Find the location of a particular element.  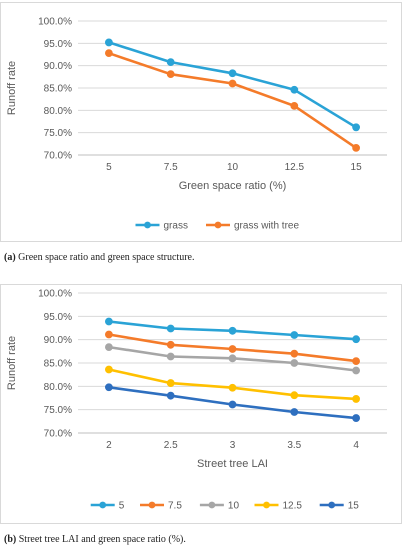

chart-a-y-tick-label: 85.0% is located at coordinates (58, 89).